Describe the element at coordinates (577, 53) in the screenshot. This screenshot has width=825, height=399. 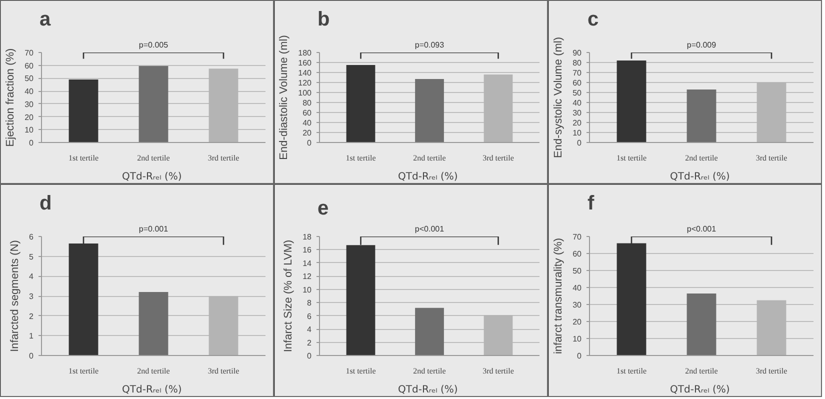
I see `y-tick-label: 90` at that location.